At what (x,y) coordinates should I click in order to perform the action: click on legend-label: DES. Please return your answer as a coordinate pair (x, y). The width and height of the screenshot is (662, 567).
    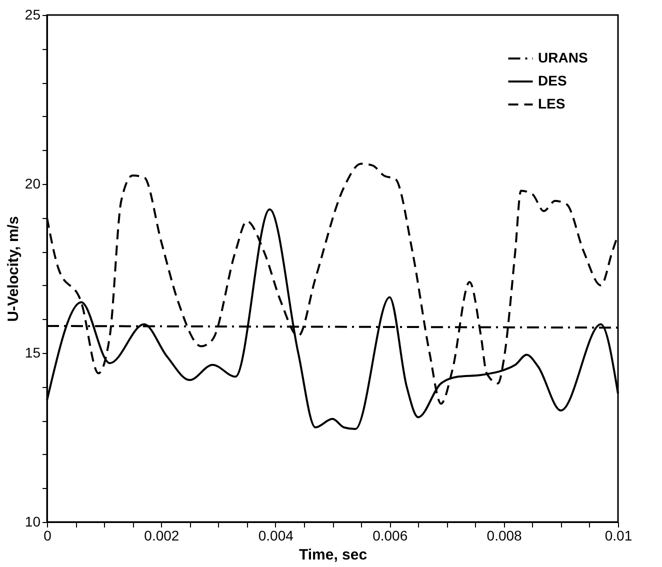
    Looking at the image, I should click on (552, 80).